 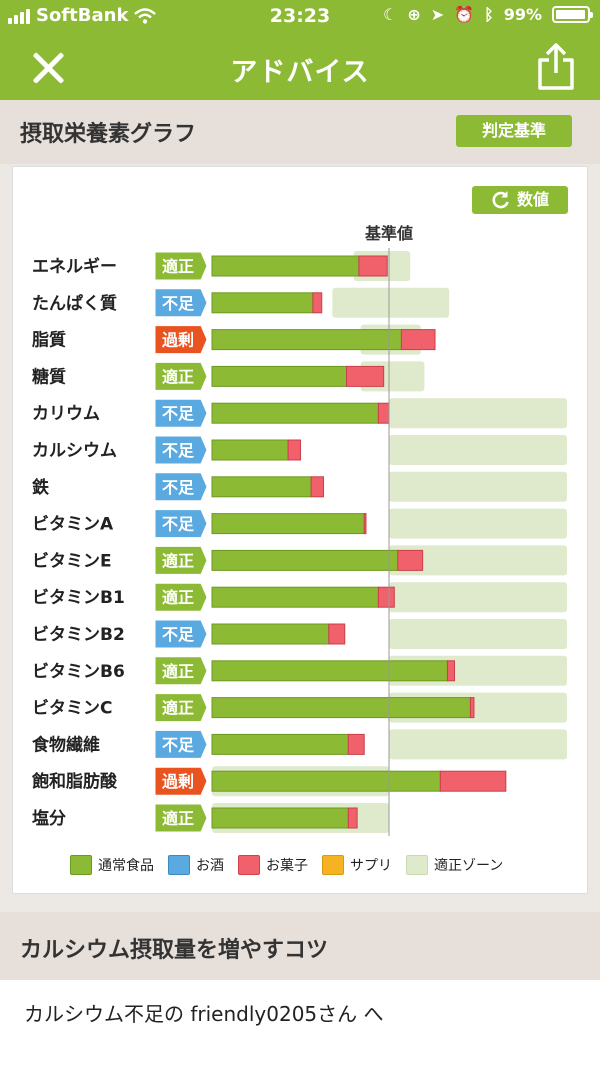 I want to click on nav-bar: アドバイス, so click(x=300, y=68).